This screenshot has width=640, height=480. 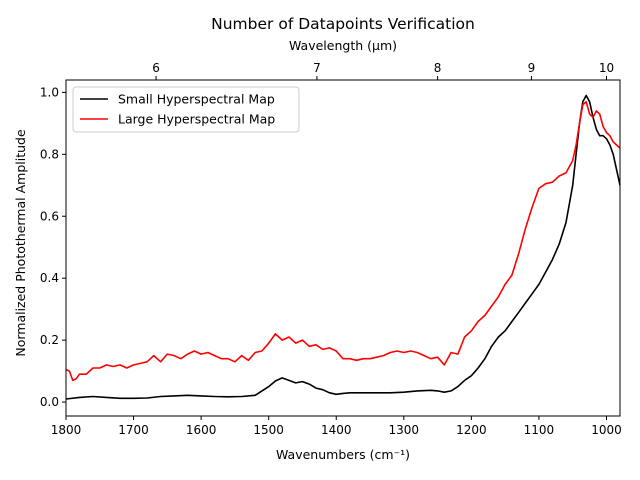 What do you see at coordinates (66, 430) in the screenshot?
I see `x-tick-label: 1800` at bounding box center [66, 430].